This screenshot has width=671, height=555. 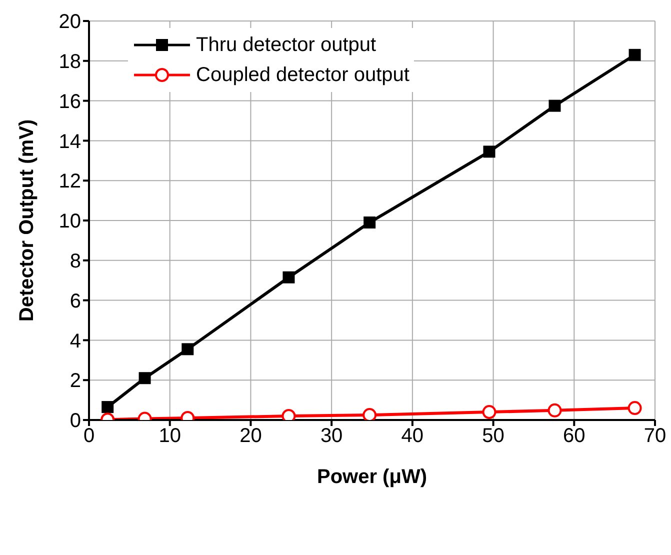 I want to click on legend-label: Thru detector output, so click(x=286, y=45).